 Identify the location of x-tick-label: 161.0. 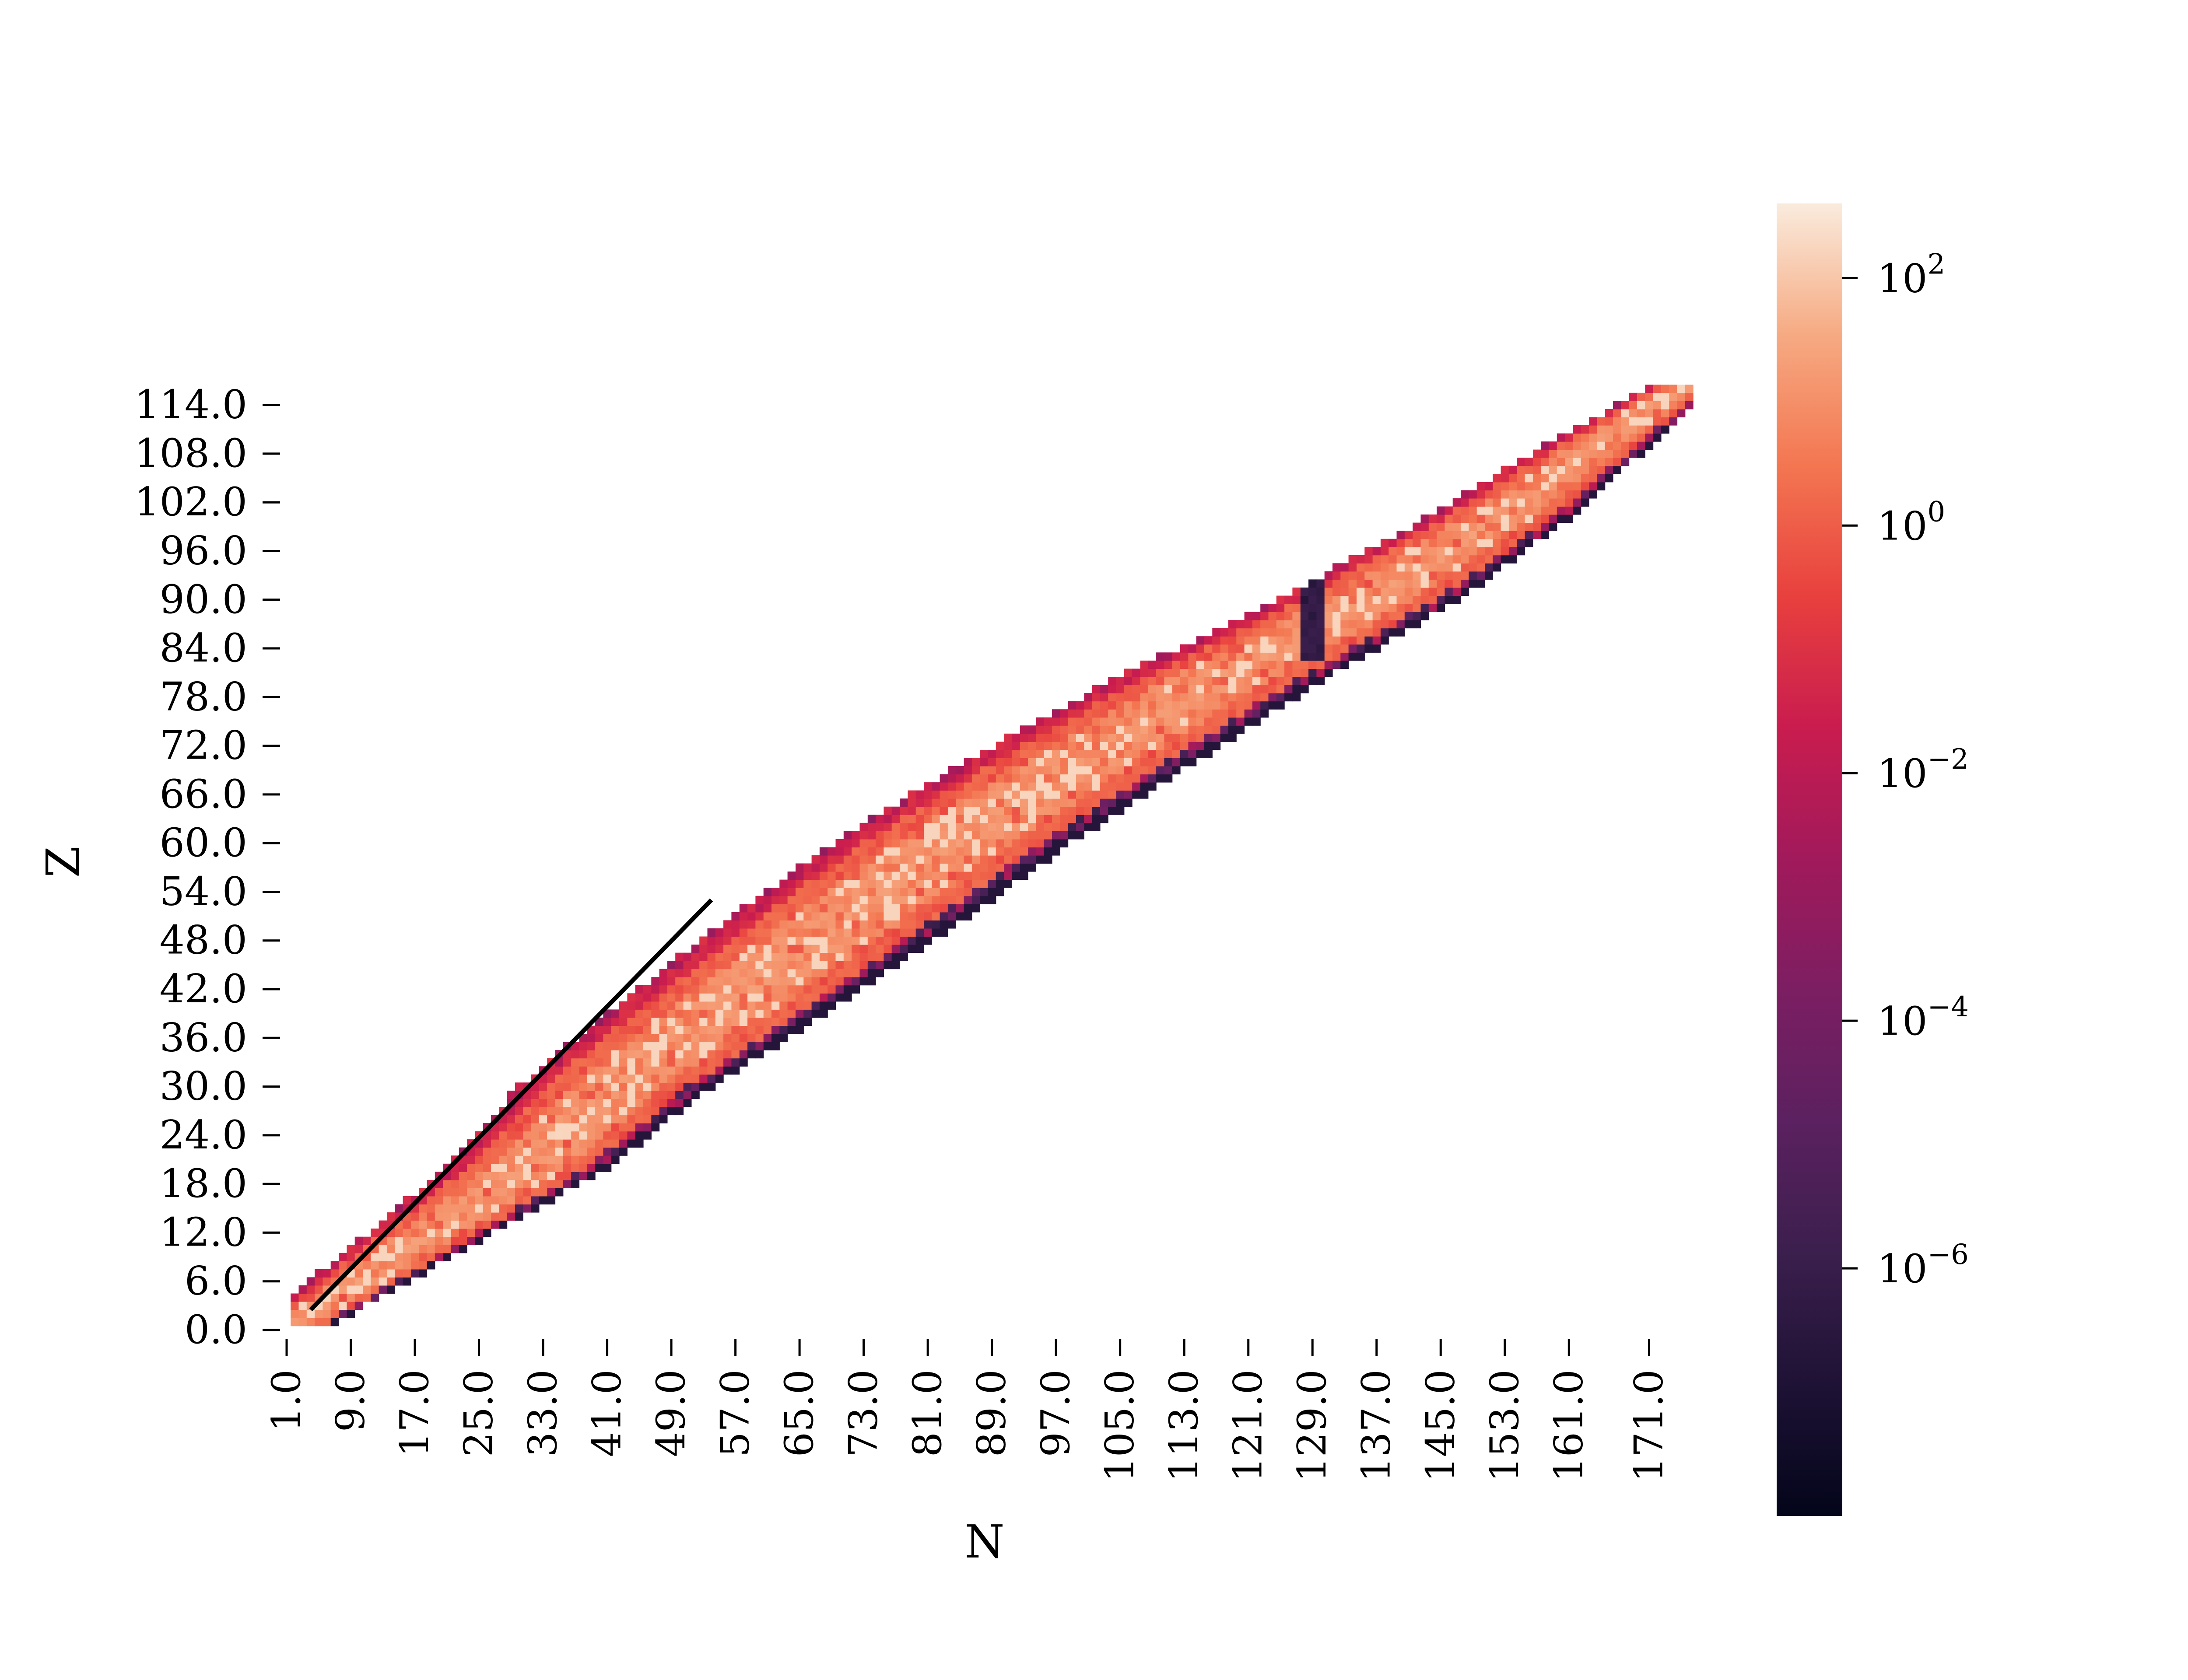
(1569, 1425).